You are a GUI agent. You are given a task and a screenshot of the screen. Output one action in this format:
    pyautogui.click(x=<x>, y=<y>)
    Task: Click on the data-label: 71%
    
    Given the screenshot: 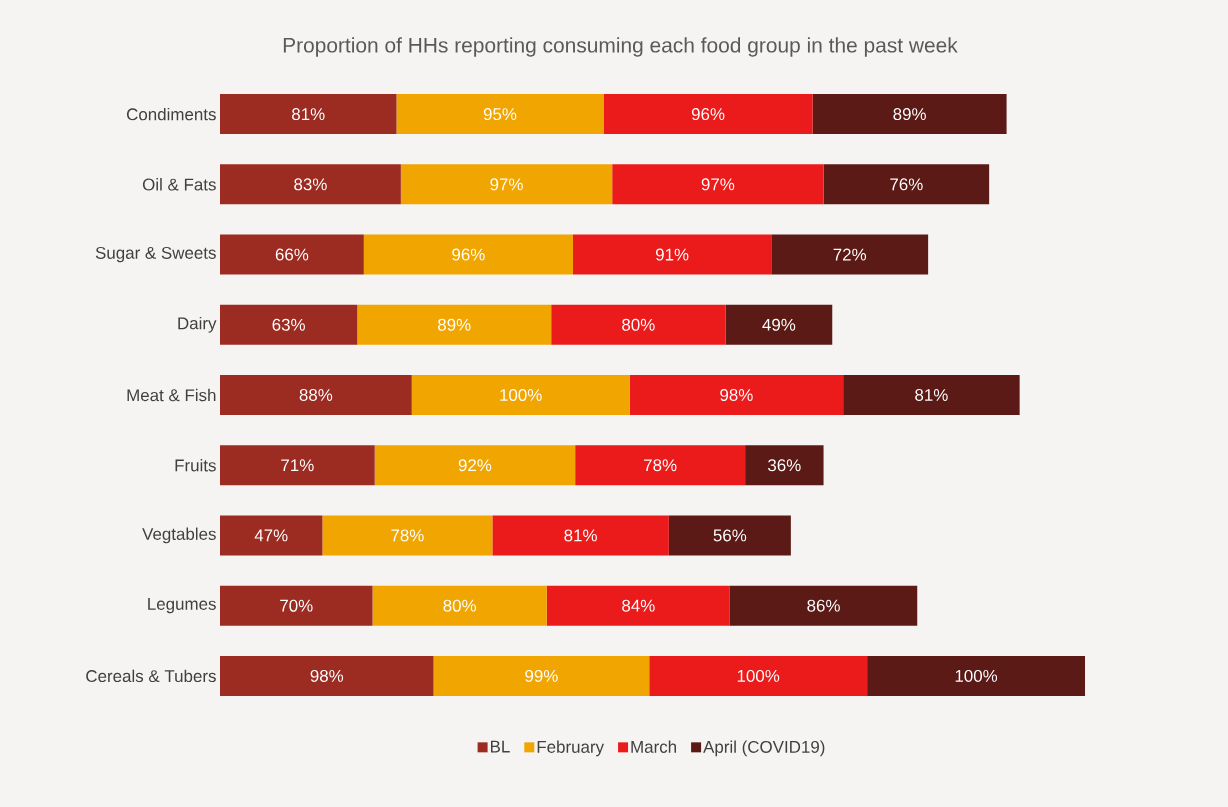 What is the action you would take?
    pyautogui.click(x=297, y=465)
    